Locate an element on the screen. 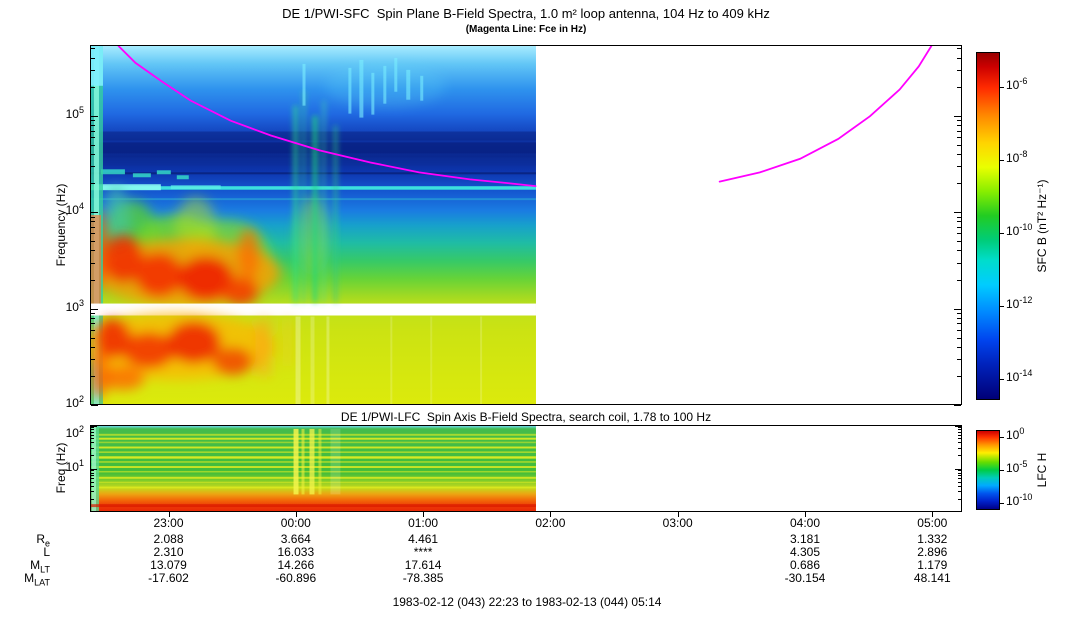 The width and height of the screenshot is (1083, 620). freq-tick is located at coordinates (957, 116).